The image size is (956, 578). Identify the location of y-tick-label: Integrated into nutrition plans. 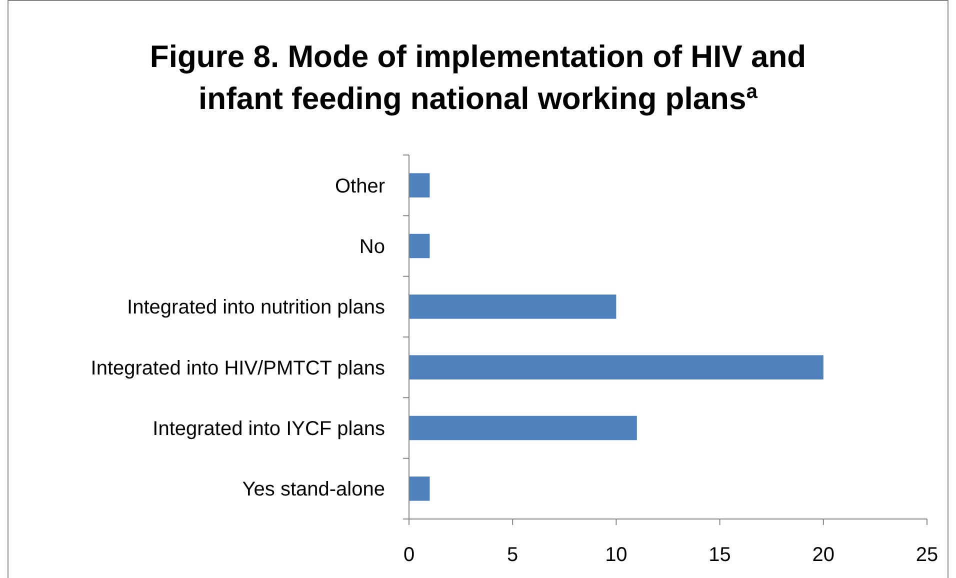
(256, 307).